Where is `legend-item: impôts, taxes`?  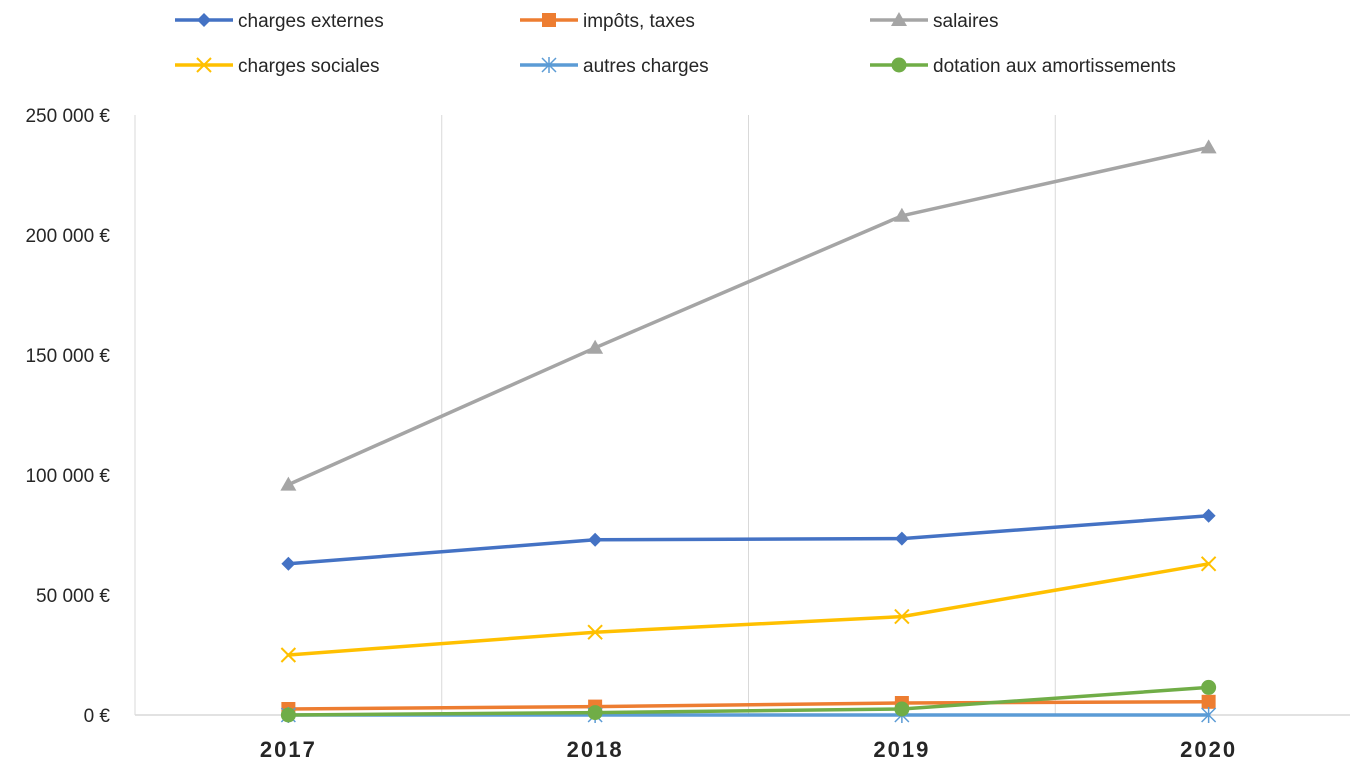 legend-item: impôts, taxes is located at coordinates (607, 21).